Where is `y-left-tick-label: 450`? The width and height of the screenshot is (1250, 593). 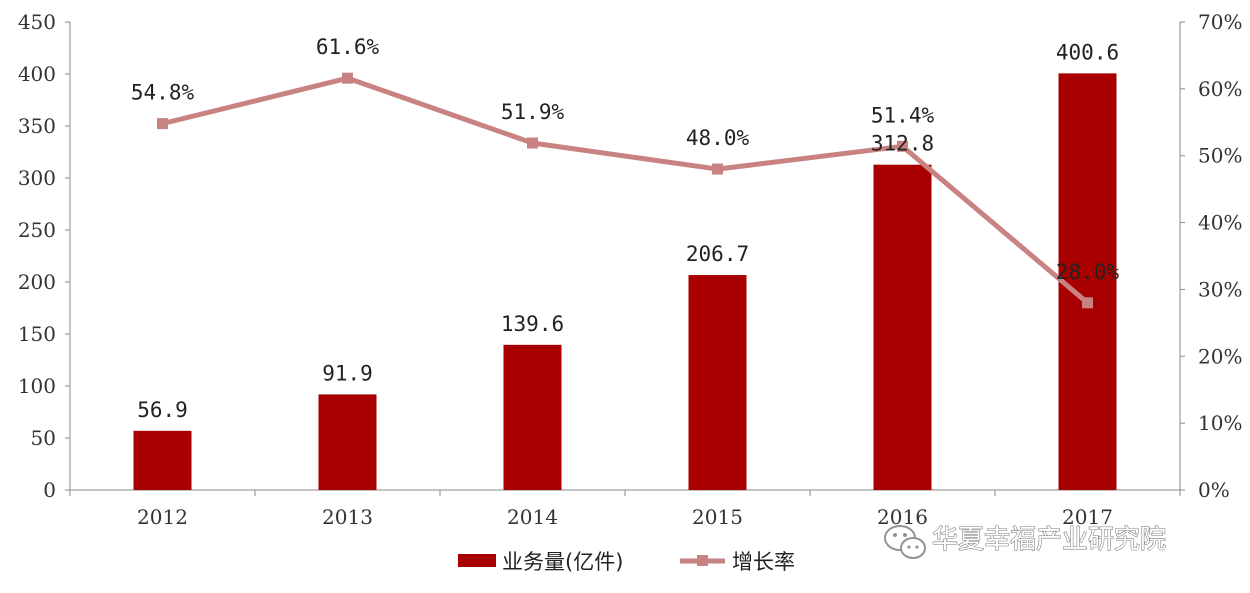
y-left-tick-label: 450 is located at coordinates (37, 22).